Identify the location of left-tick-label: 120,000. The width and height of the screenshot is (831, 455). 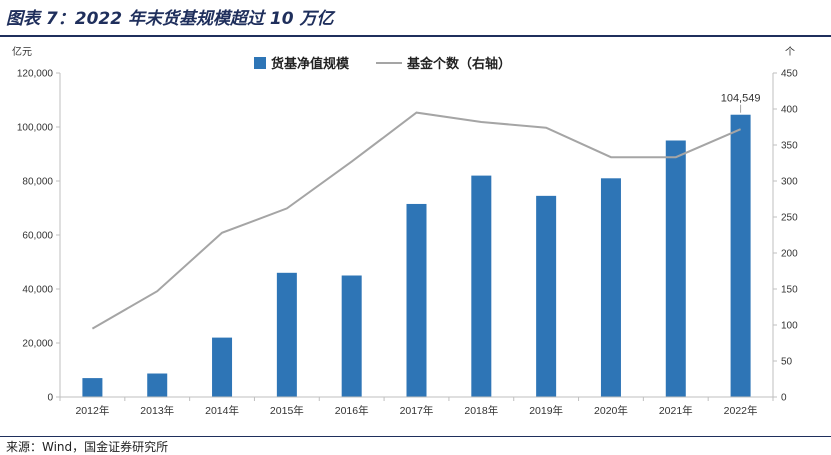
(35, 74).